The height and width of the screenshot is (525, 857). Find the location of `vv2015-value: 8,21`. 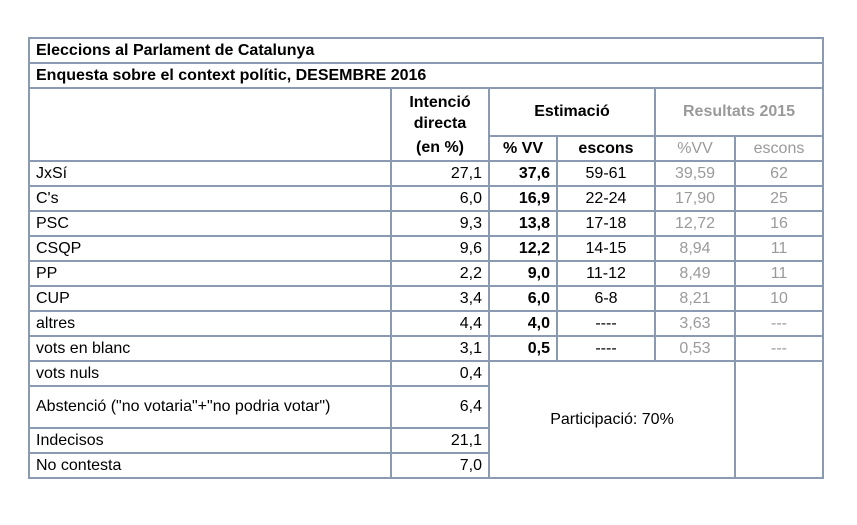

vv2015-value: 8,21 is located at coordinates (695, 298).